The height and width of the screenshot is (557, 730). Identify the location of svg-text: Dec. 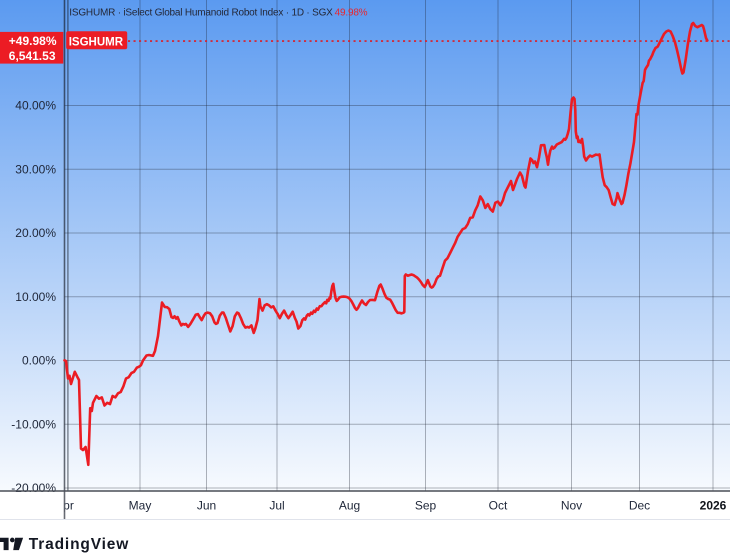
(639, 506).